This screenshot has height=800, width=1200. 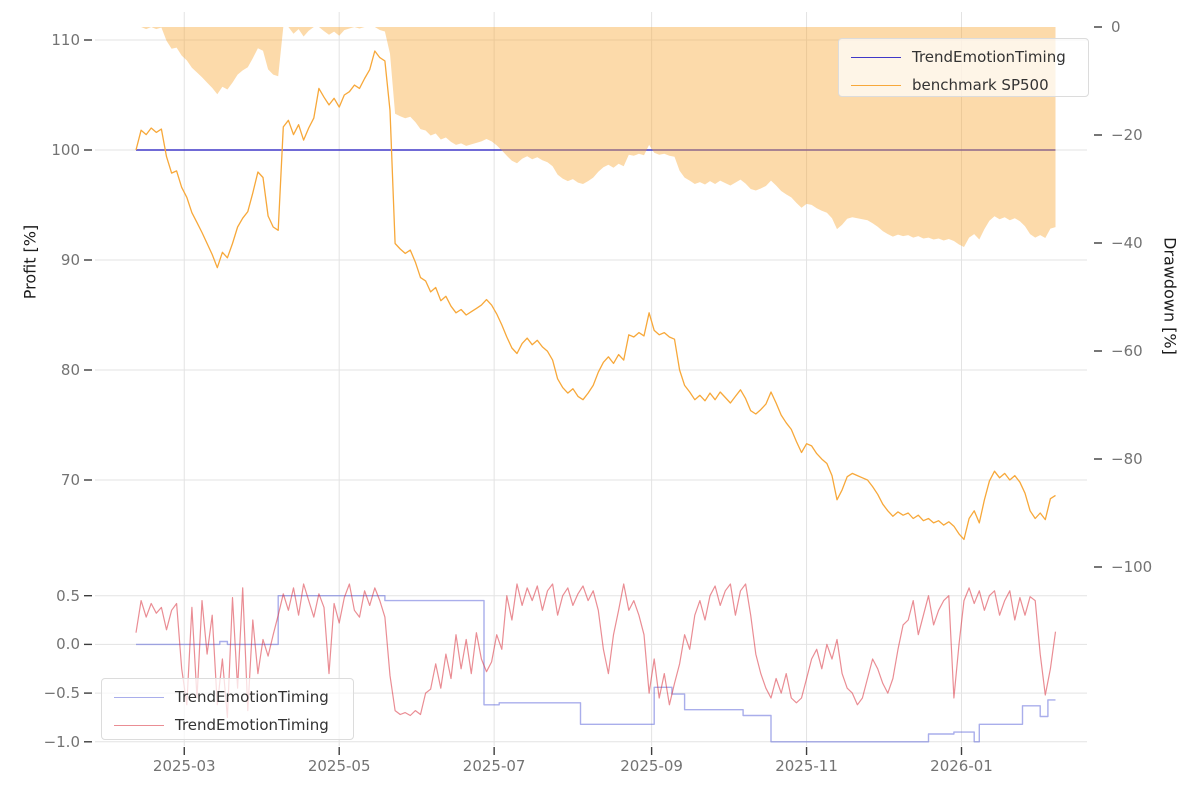 What do you see at coordinates (961, 766) in the screenshot?
I see `x-tick-label: 2026-01` at bounding box center [961, 766].